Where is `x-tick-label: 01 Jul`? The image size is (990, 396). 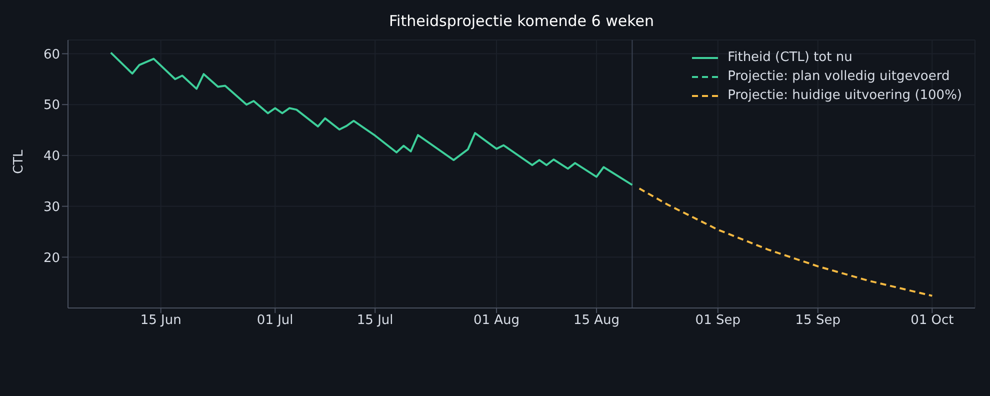
x-tick-label: 01 Jul is located at coordinates (275, 320).